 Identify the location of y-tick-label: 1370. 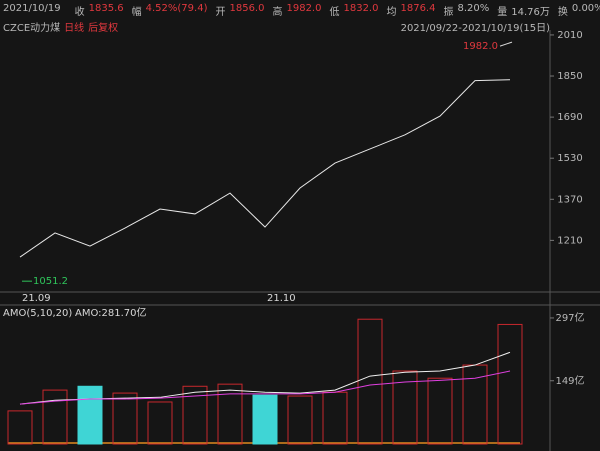
(569, 199).